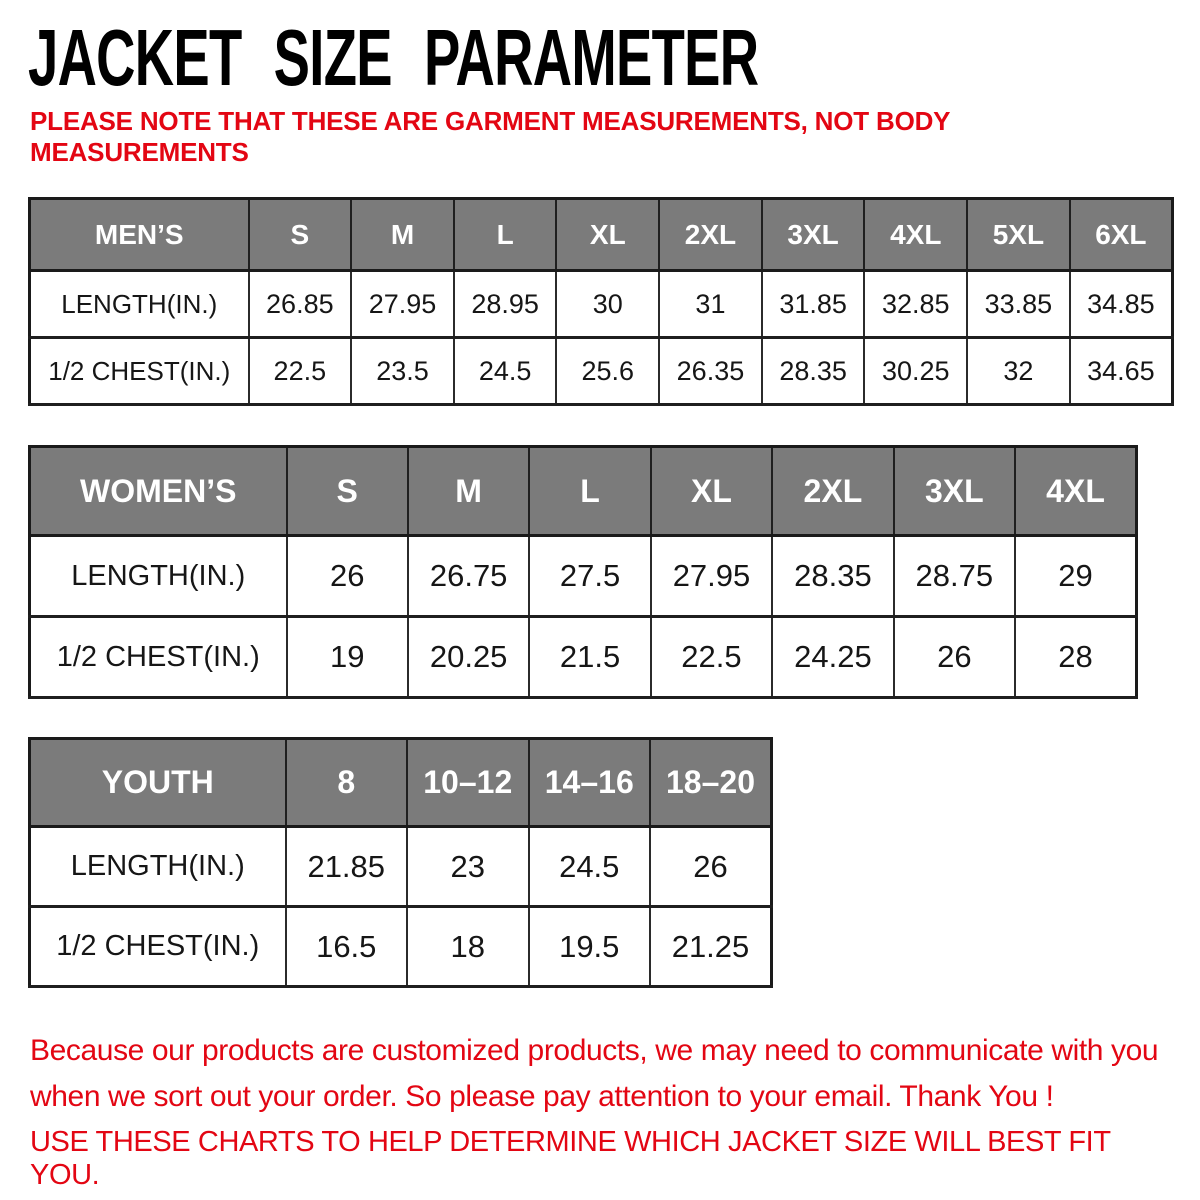  What do you see at coordinates (590, 657) in the screenshot?
I see `size-value-cell: 21.5` at bounding box center [590, 657].